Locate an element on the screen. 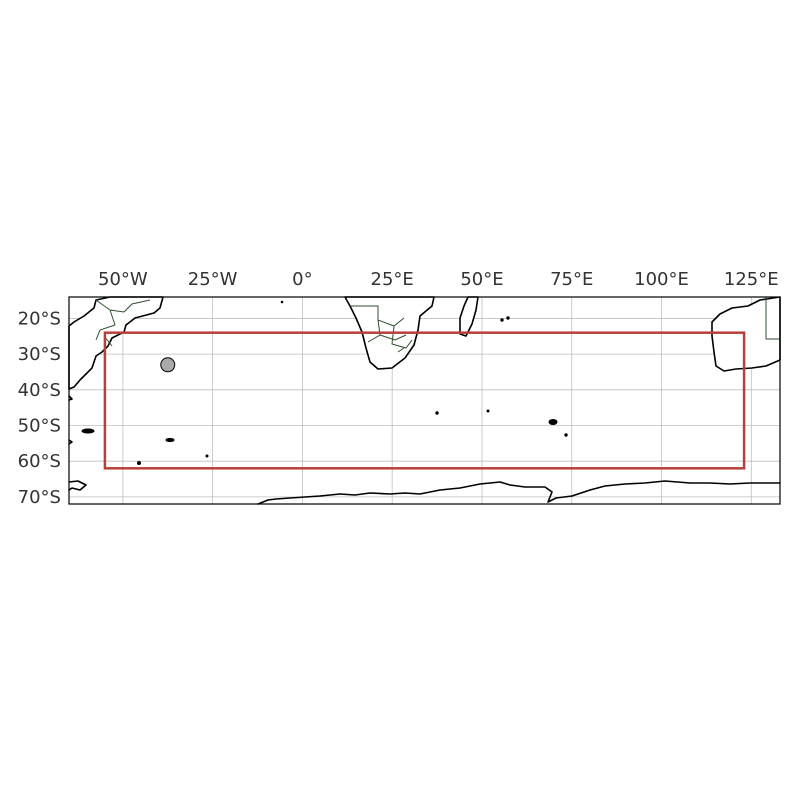 The image size is (800, 800). longitude-tick-label: 75°E is located at coordinates (571, 279).